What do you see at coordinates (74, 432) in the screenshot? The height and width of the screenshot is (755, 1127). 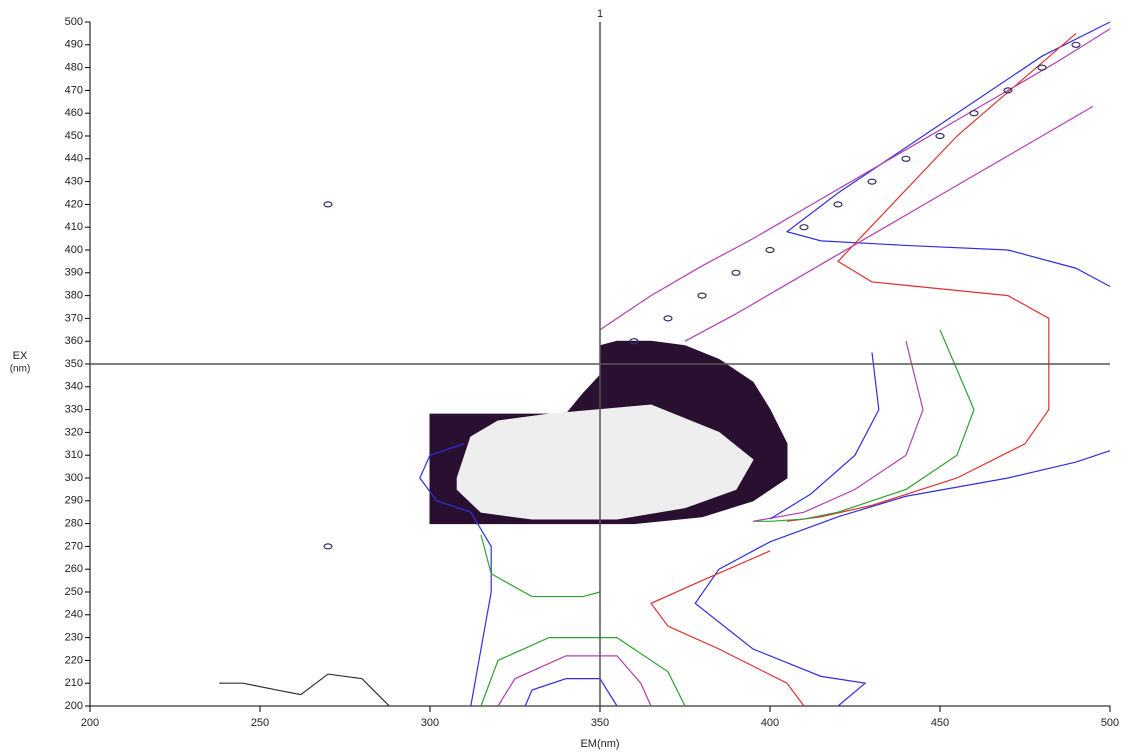 I see `y-tick-label: 320` at bounding box center [74, 432].